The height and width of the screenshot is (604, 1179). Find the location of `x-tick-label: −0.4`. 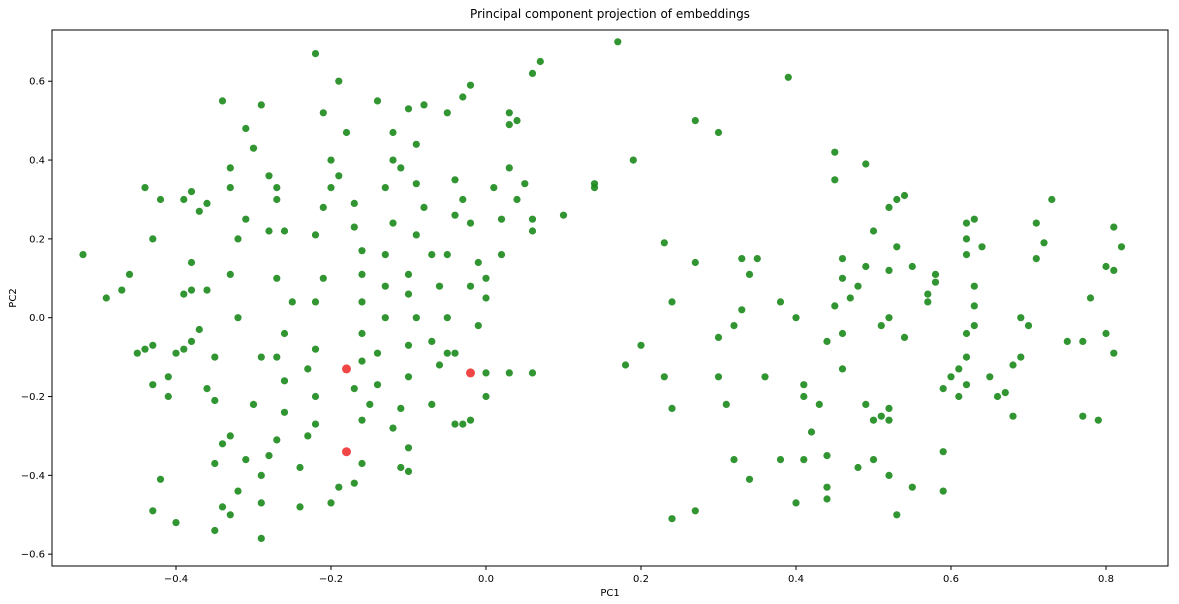

x-tick-label: −0.4 is located at coordinates (176, 579).